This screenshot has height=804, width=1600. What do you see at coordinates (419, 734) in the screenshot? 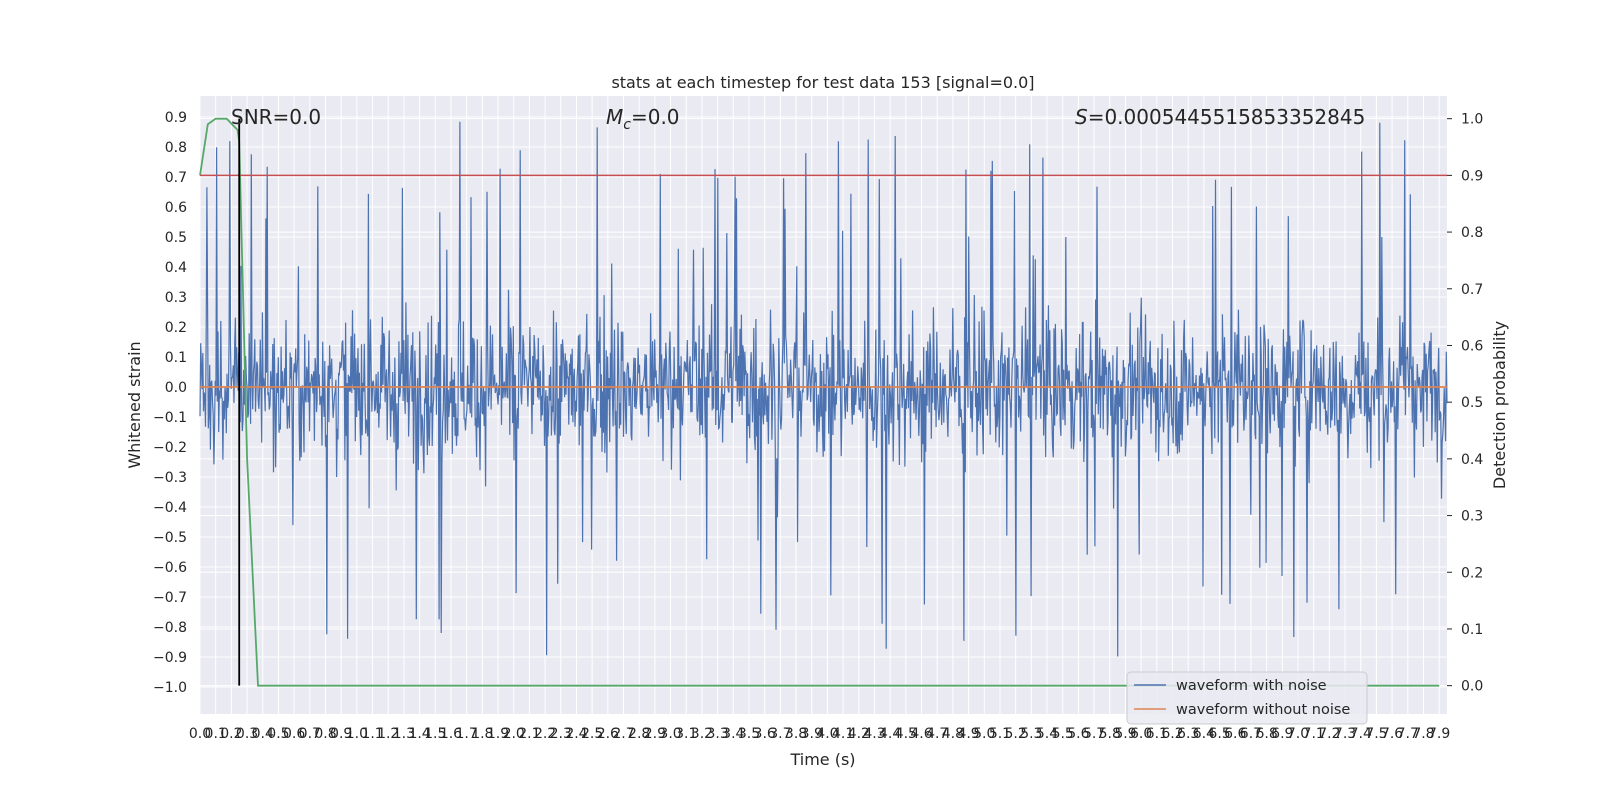
I see `x-tick-label: 1.4` at bounding box center [419, 734].